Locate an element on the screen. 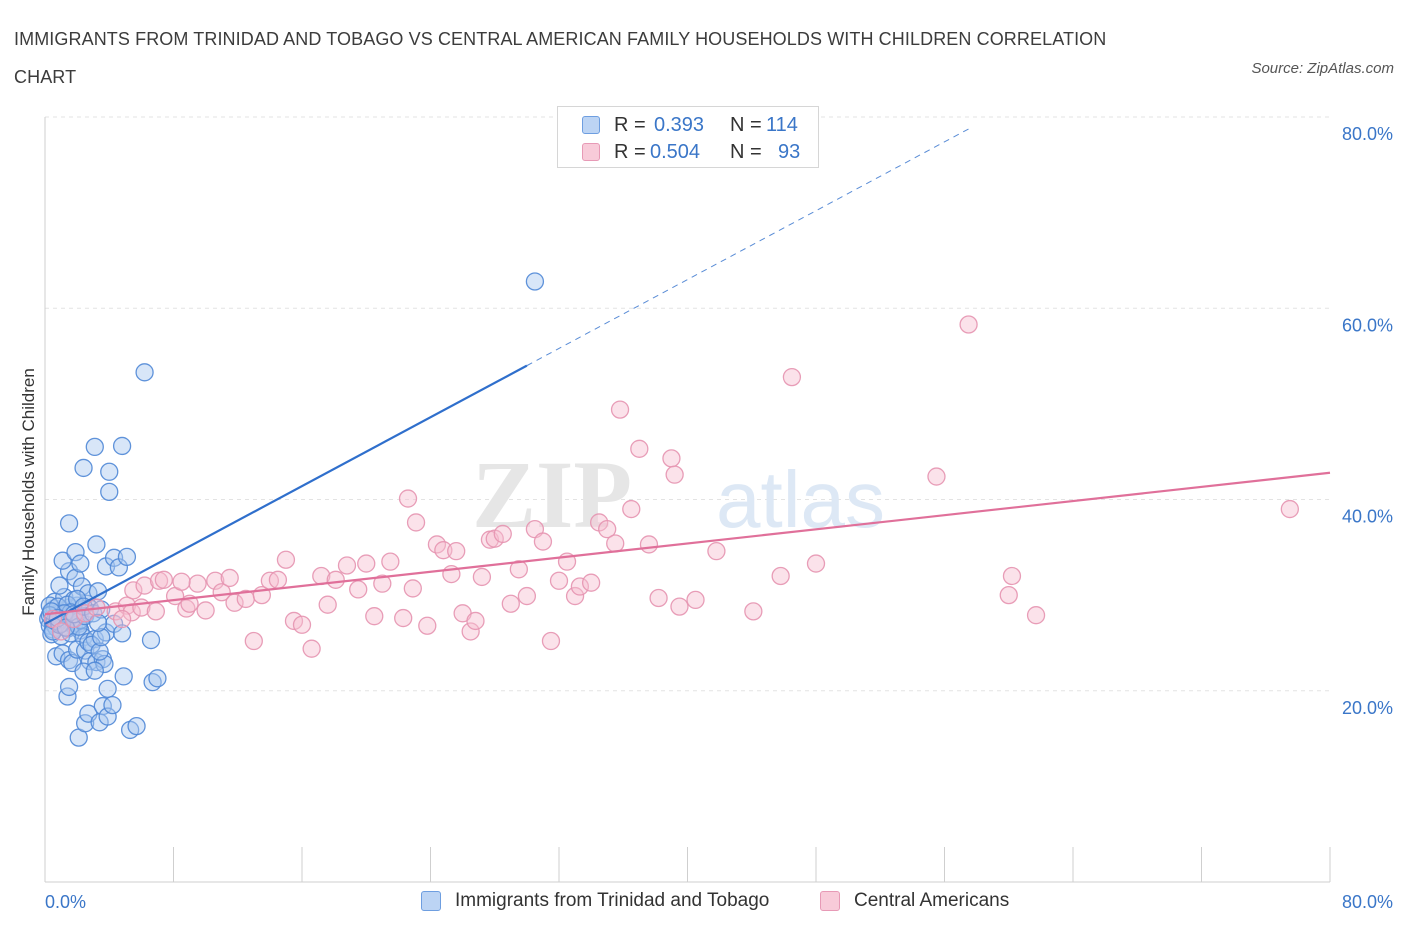 The image size is (1406, 930). y-tick-label: 60.0% is located at coordinates (1367, 325).